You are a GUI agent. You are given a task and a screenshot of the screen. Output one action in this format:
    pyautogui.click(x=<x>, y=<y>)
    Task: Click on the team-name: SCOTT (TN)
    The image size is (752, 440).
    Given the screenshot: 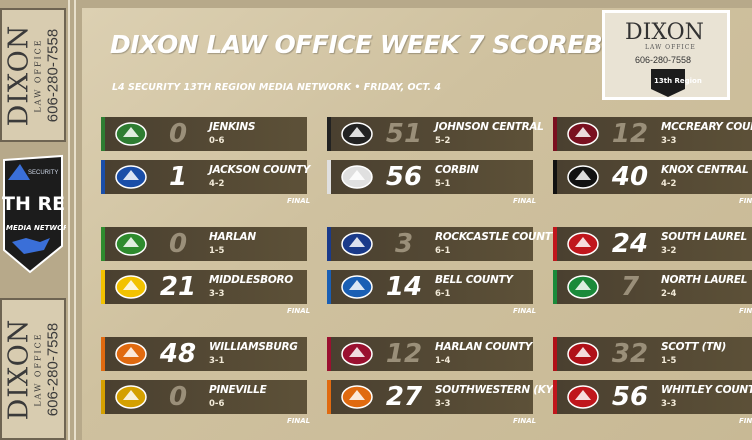 What is the action you would take?
    pyautogui.click(x=693, y=347)
    